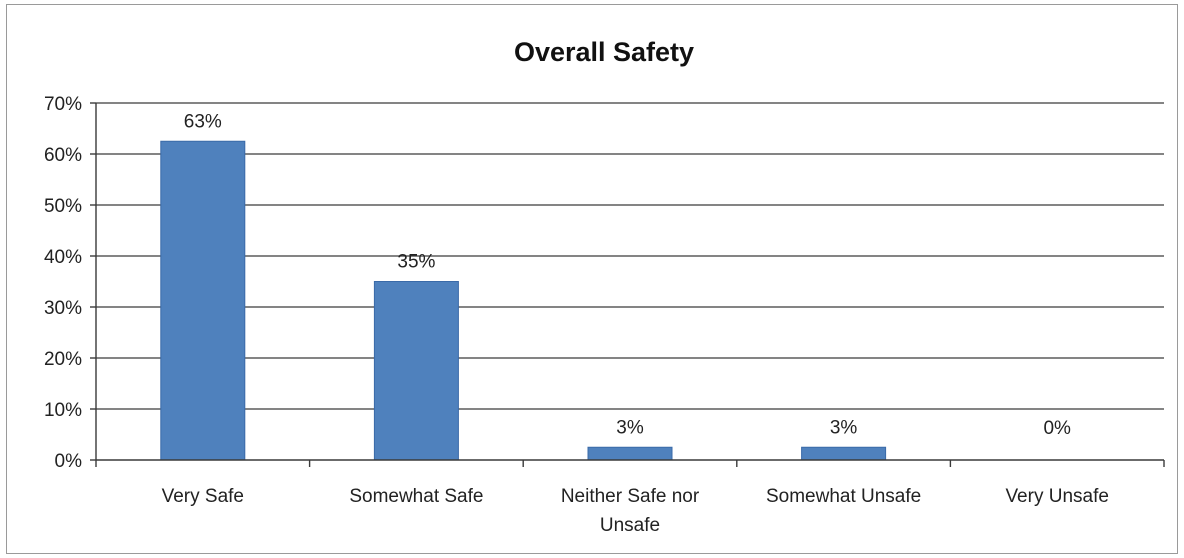 The height and width of the screenshot is (558, 1184). Describe the element at coordinates (416, 262) in the screenshot. I see `data-label: 35%` at that location.